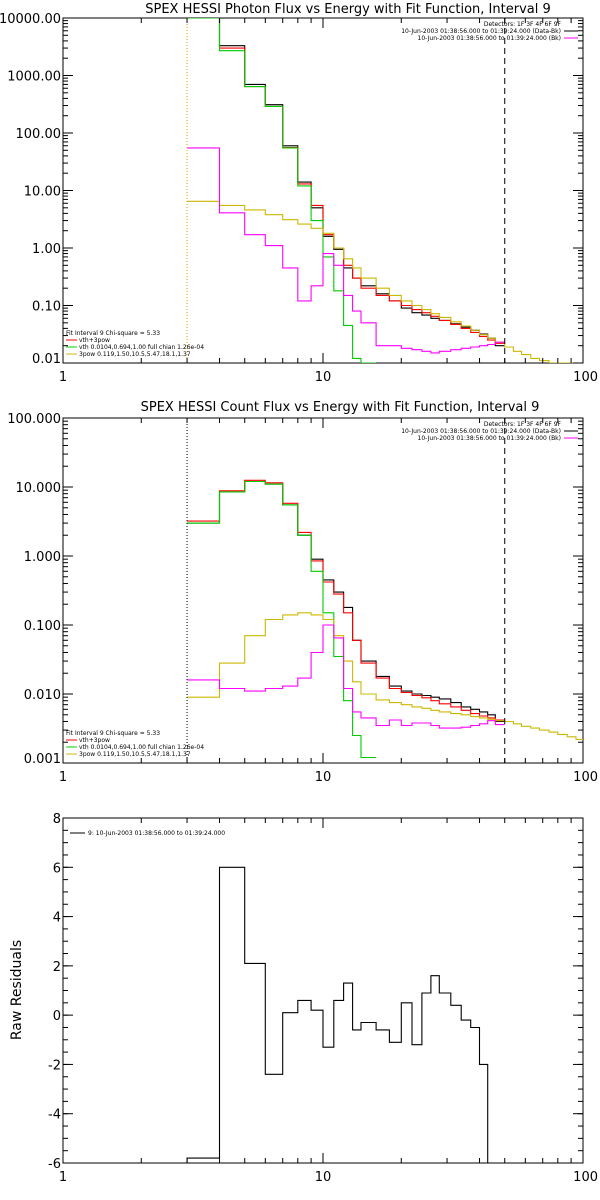 The image size is (600, 1200). Describe the element at coordinates (54, 1164) in the screenshot. I see `residual-y-tick-label: -6` at that location.